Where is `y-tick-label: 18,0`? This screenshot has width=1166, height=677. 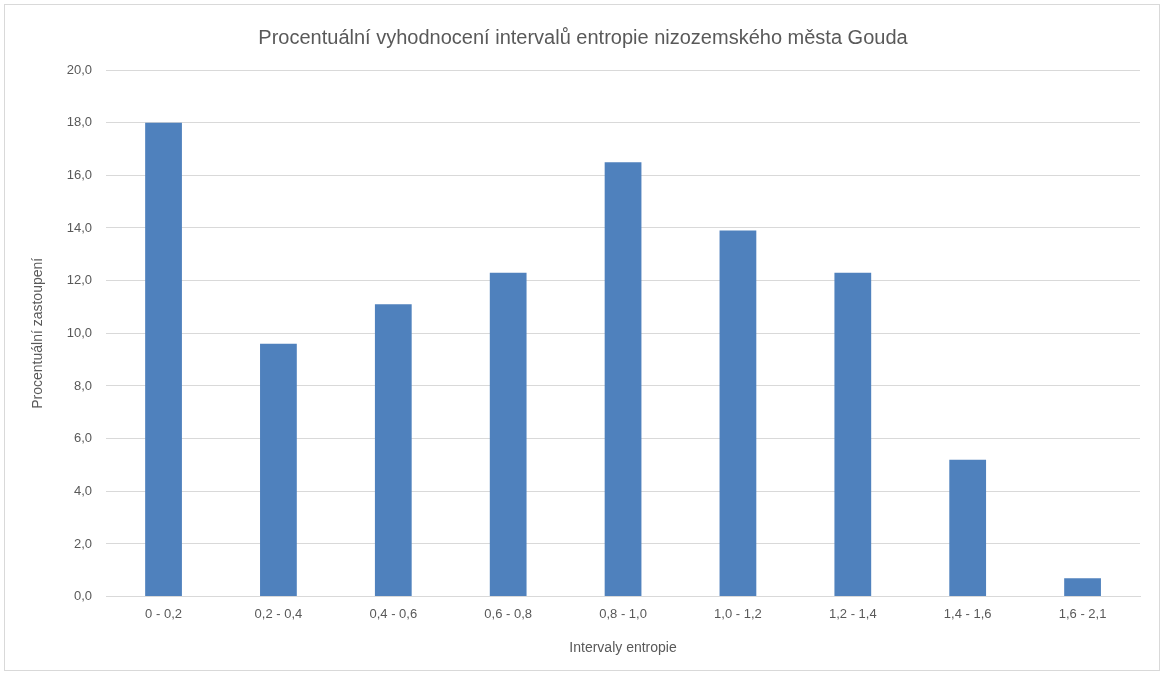
y-tick-label: 18,0 is located at coordinates (79, 122).